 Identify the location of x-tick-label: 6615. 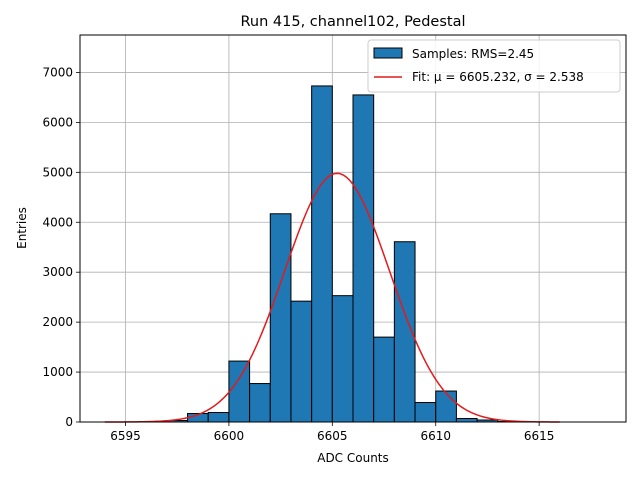
(539, 436).